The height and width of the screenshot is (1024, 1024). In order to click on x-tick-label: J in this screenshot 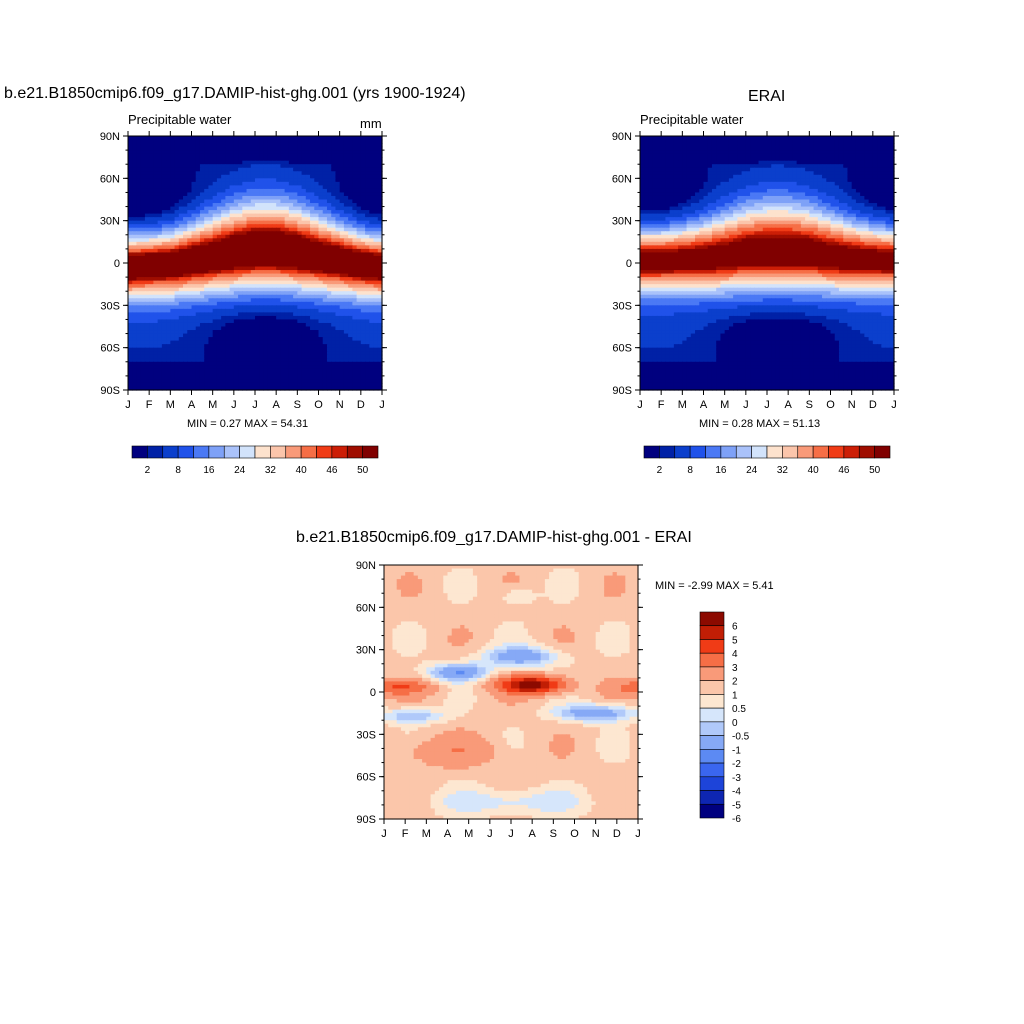, I will do `click(128, 405)`.